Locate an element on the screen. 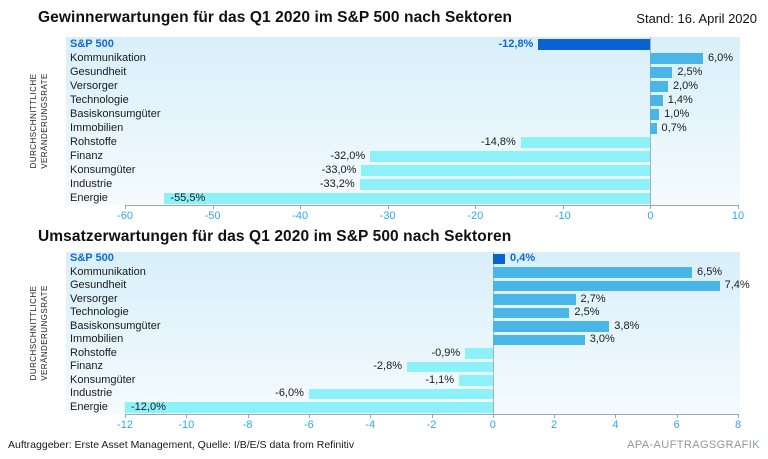 The width and height of the screenshot is (768, 459). value-label: -33,2% is located at coordinates (337, 184).